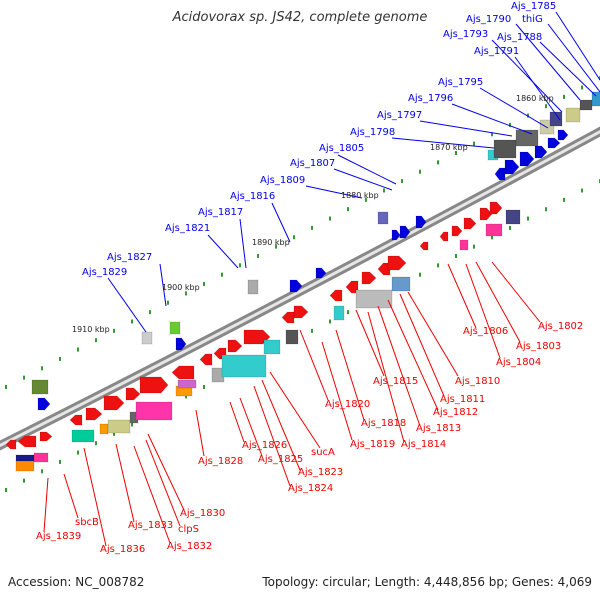 Image resolution: width=600 pixels, height=600 pixels. What do you see at coordinates (312, 163) in the screenshot?
I see `gene-label-ajs1807: Ajs_1807` at bounding box center [312, 163].